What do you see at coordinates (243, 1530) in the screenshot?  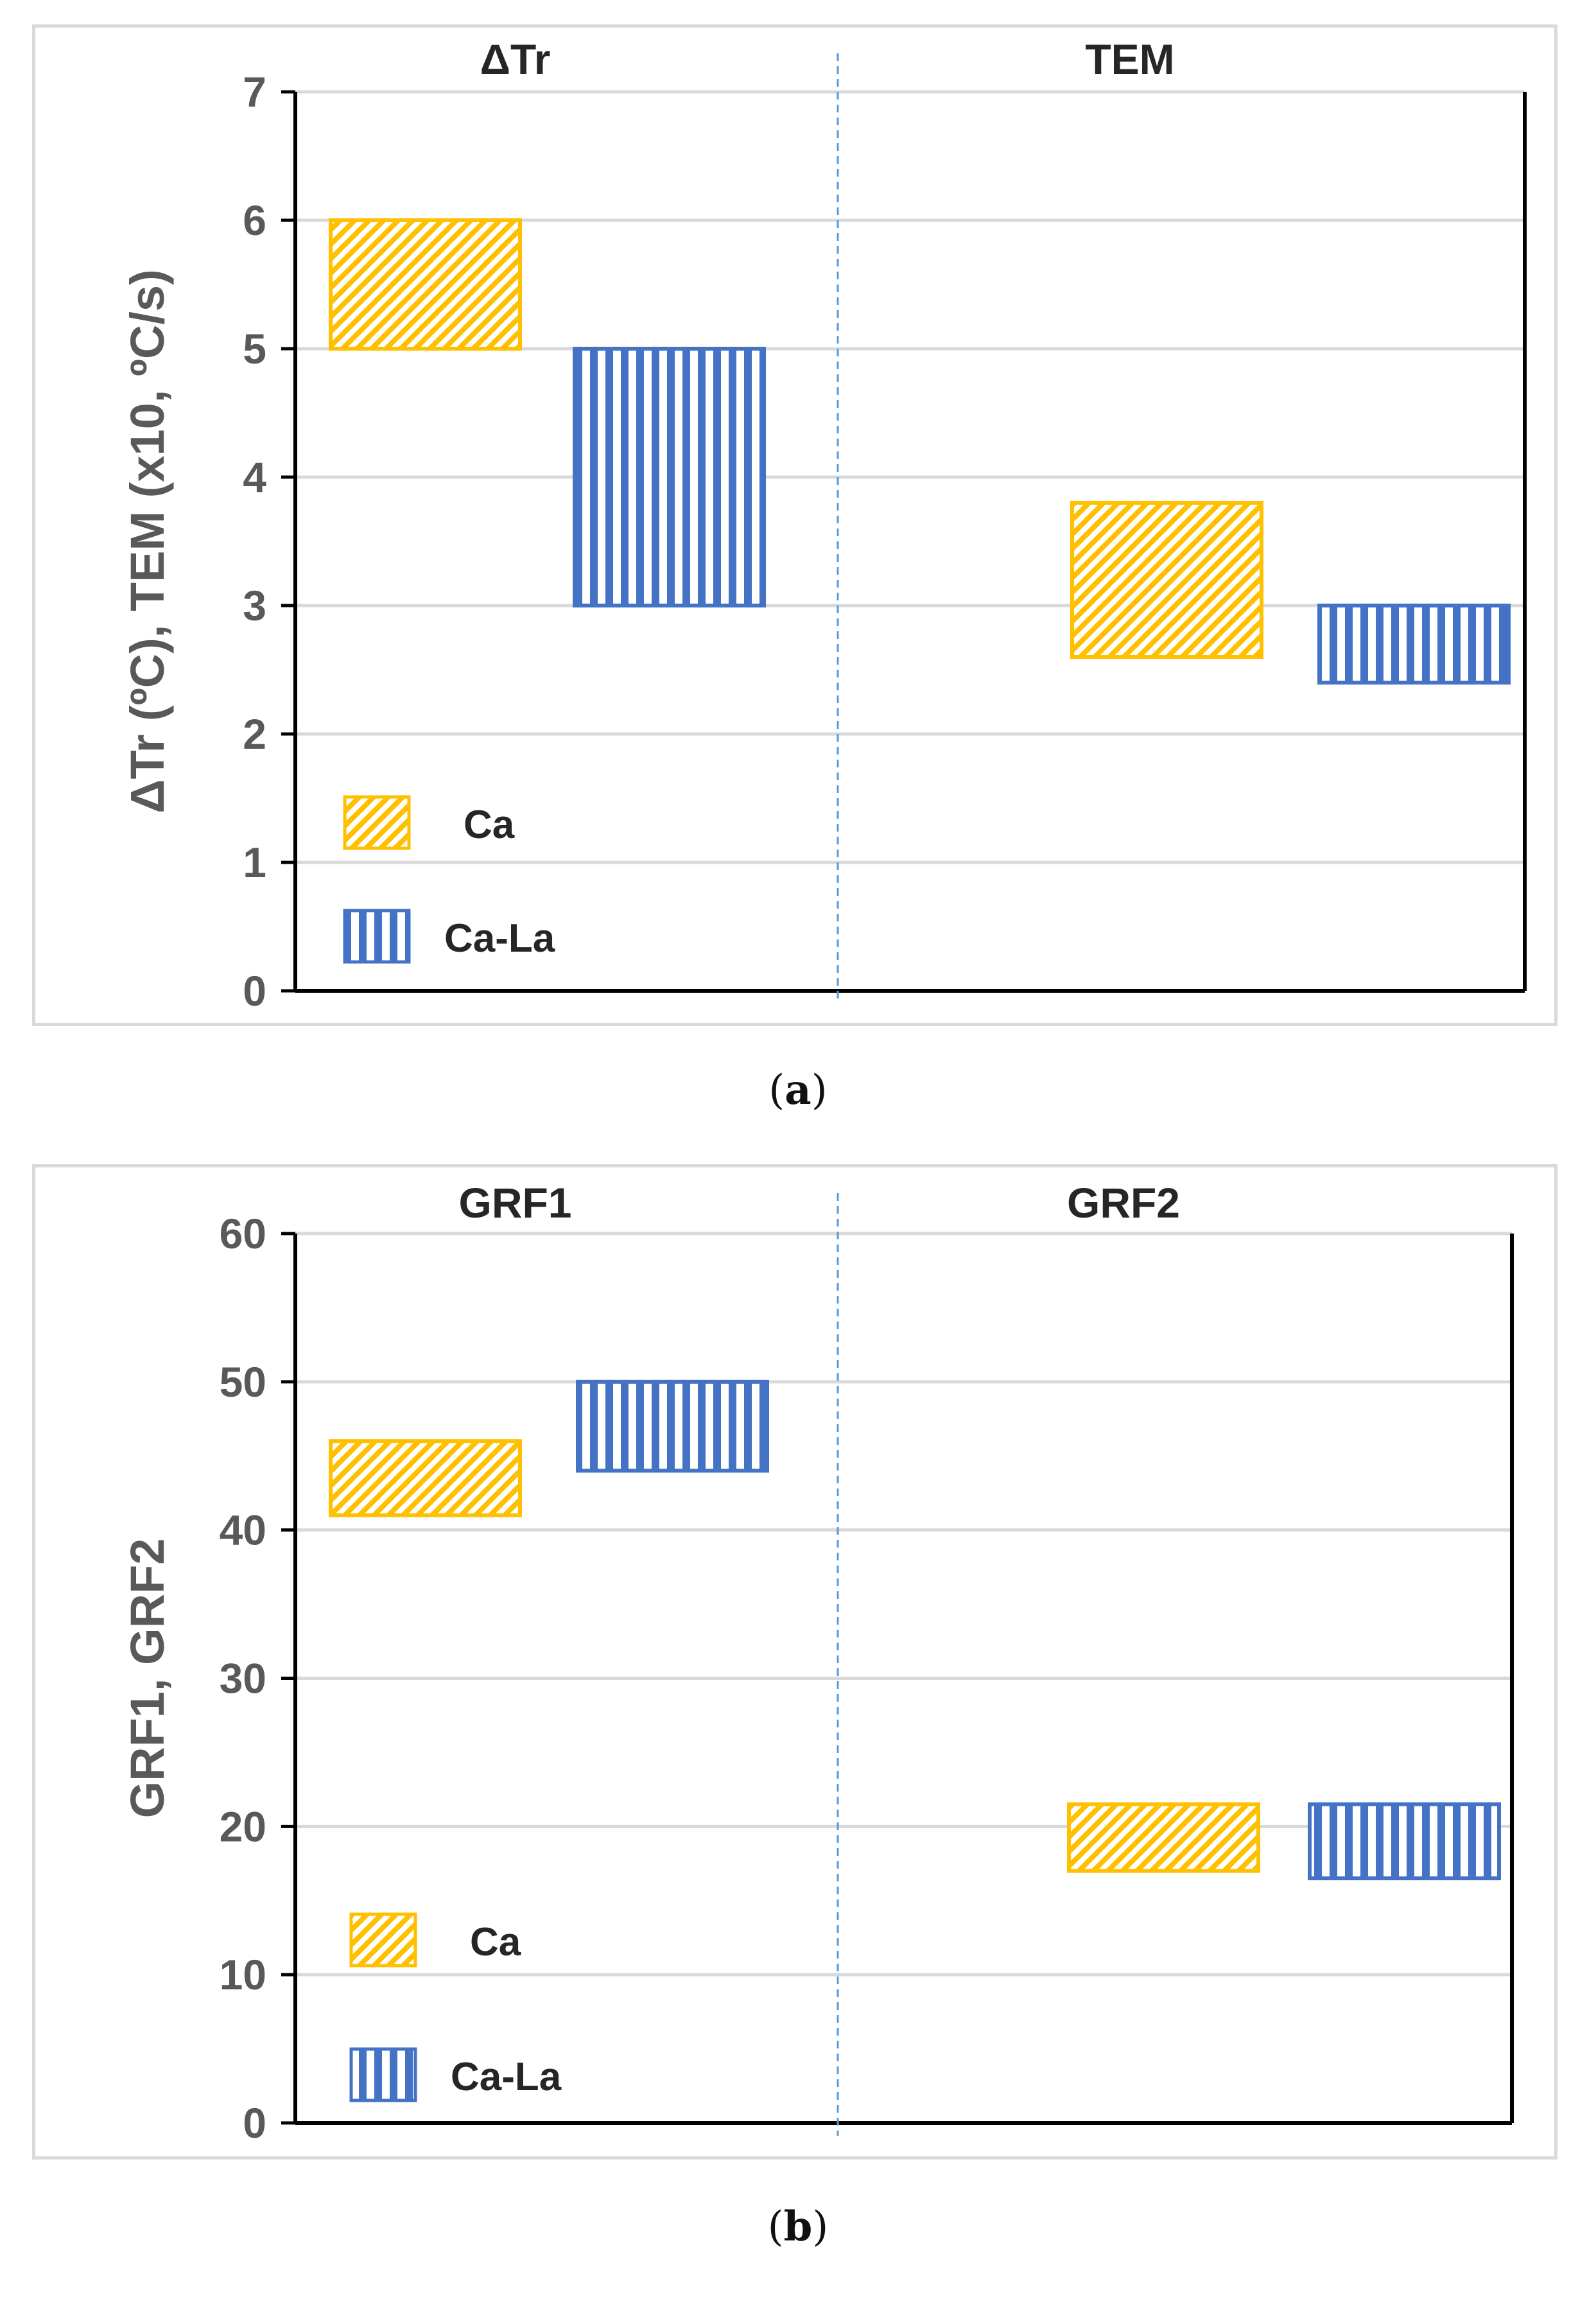 I see `y-tick-label: 40` at bounding box center [243, 1530].